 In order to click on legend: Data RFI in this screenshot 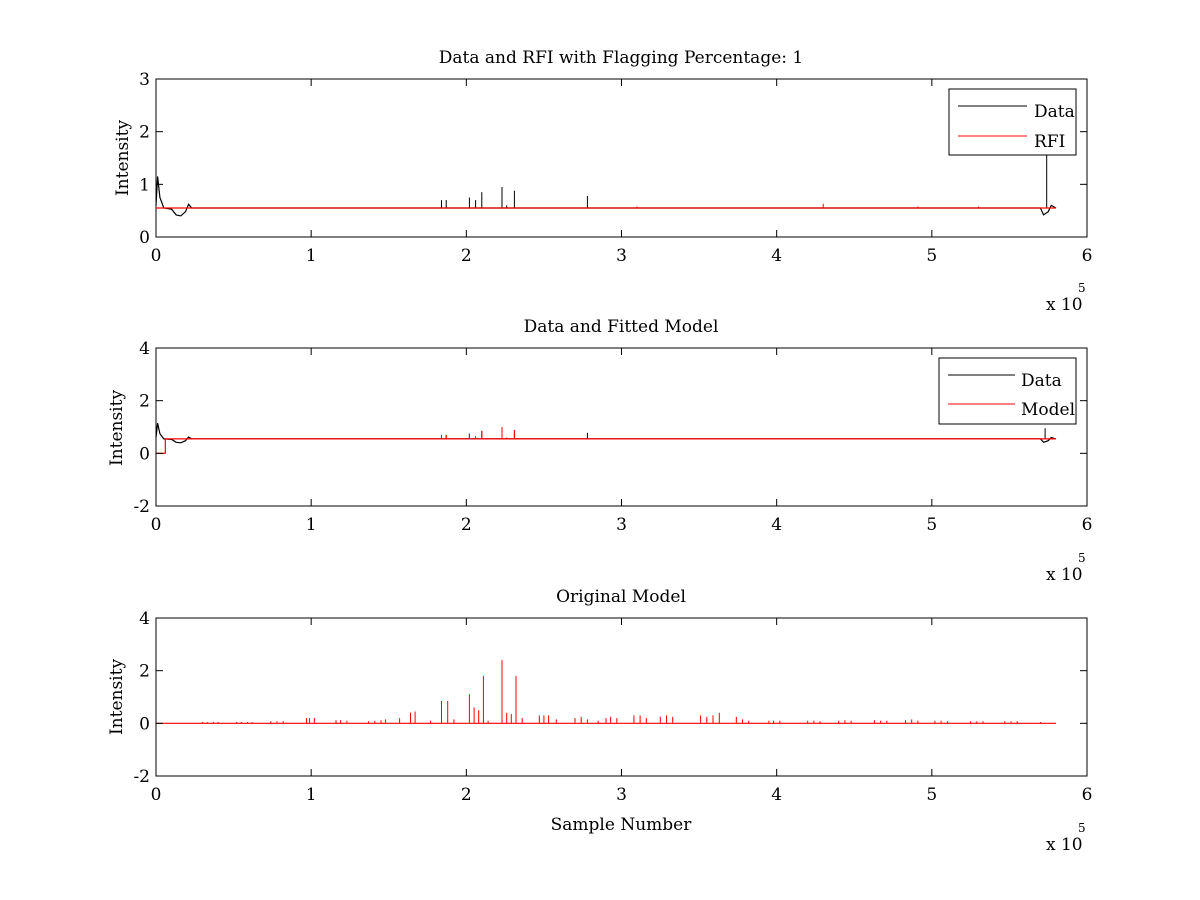, I will do `click(1012, 122)`.